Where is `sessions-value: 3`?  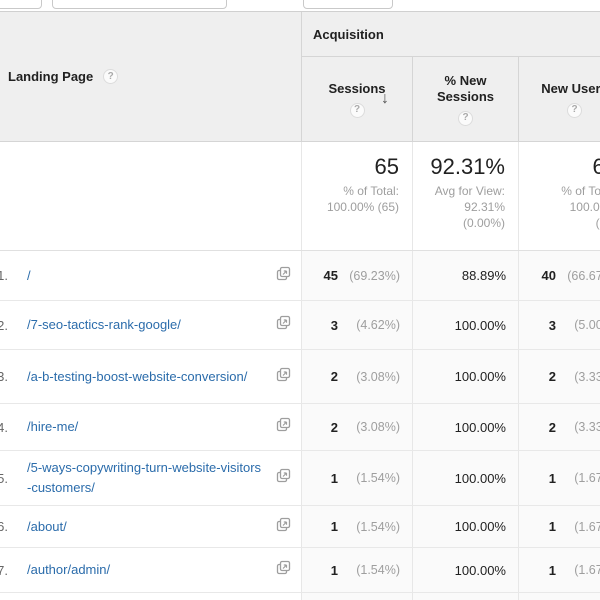 sessions-value: 3 is located at coordinates (334, 325).